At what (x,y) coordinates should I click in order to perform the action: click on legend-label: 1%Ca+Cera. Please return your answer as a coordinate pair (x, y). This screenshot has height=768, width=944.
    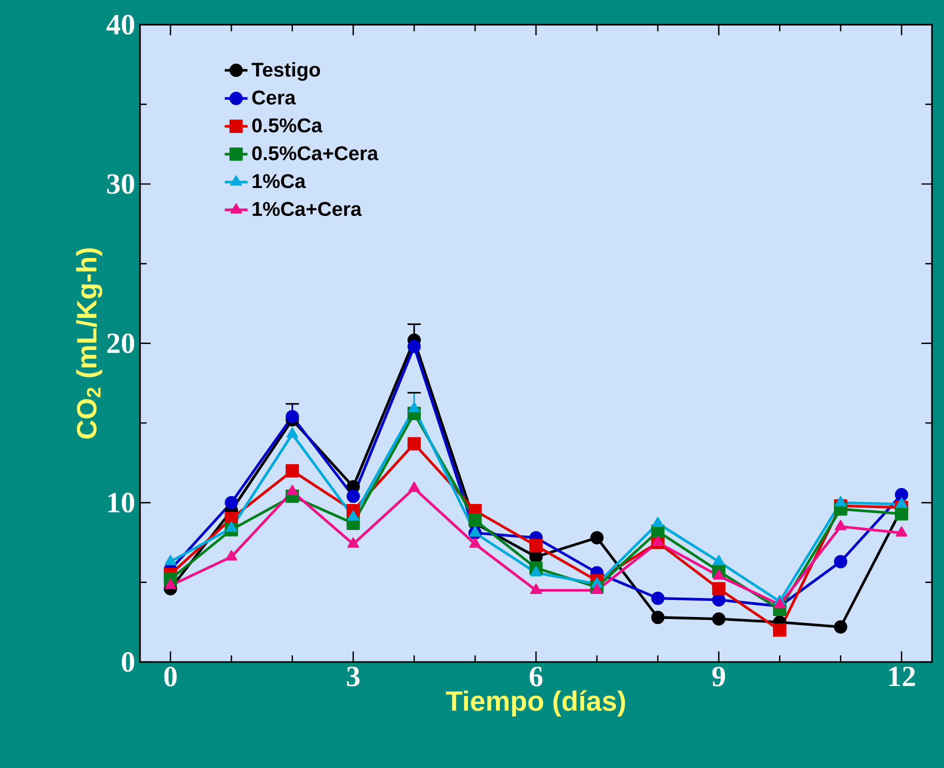
    Looking at the image, I should click on (307, 209).